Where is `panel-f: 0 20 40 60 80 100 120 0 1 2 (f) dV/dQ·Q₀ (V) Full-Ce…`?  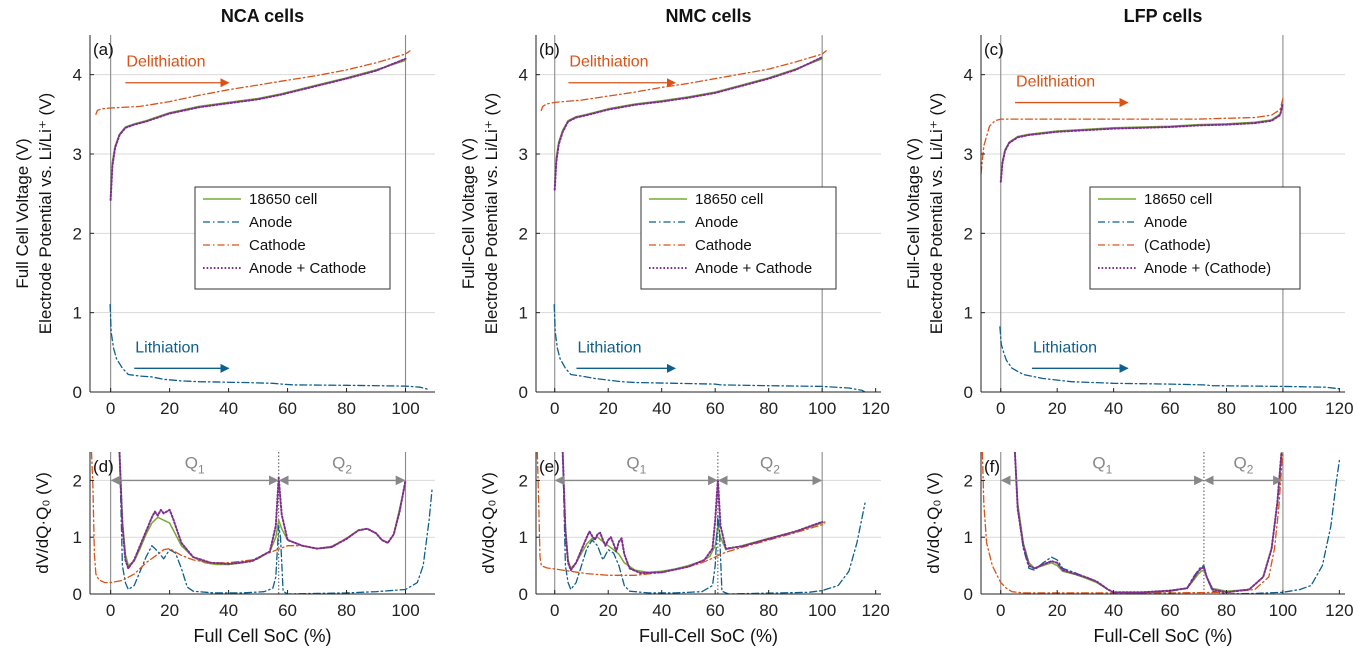
panel-f: 0 20 40 60 80 100 120 0 1 2 (f) dV/dQ·Q₀ (V) Full-Ce… is located at coordinates (1139, 549).